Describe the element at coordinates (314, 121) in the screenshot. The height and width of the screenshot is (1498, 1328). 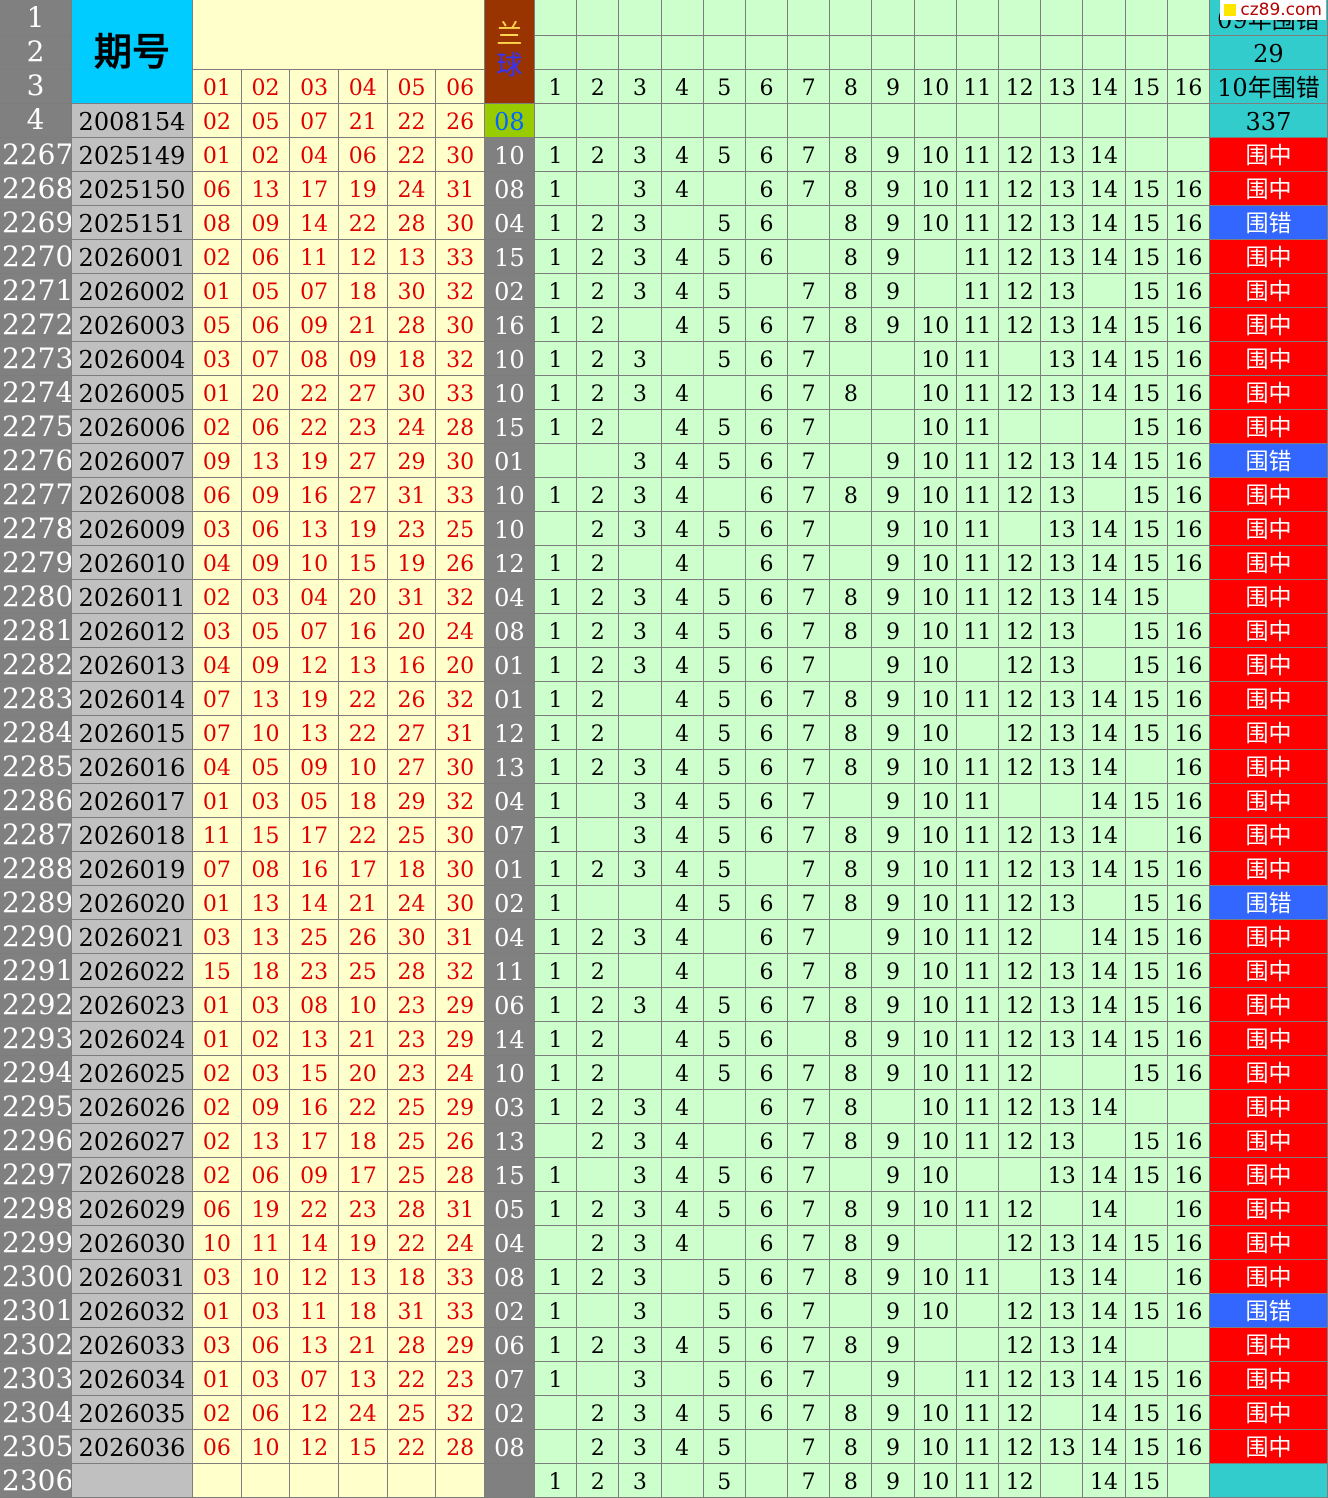
I see `reference-red-cell: 07` at that location.